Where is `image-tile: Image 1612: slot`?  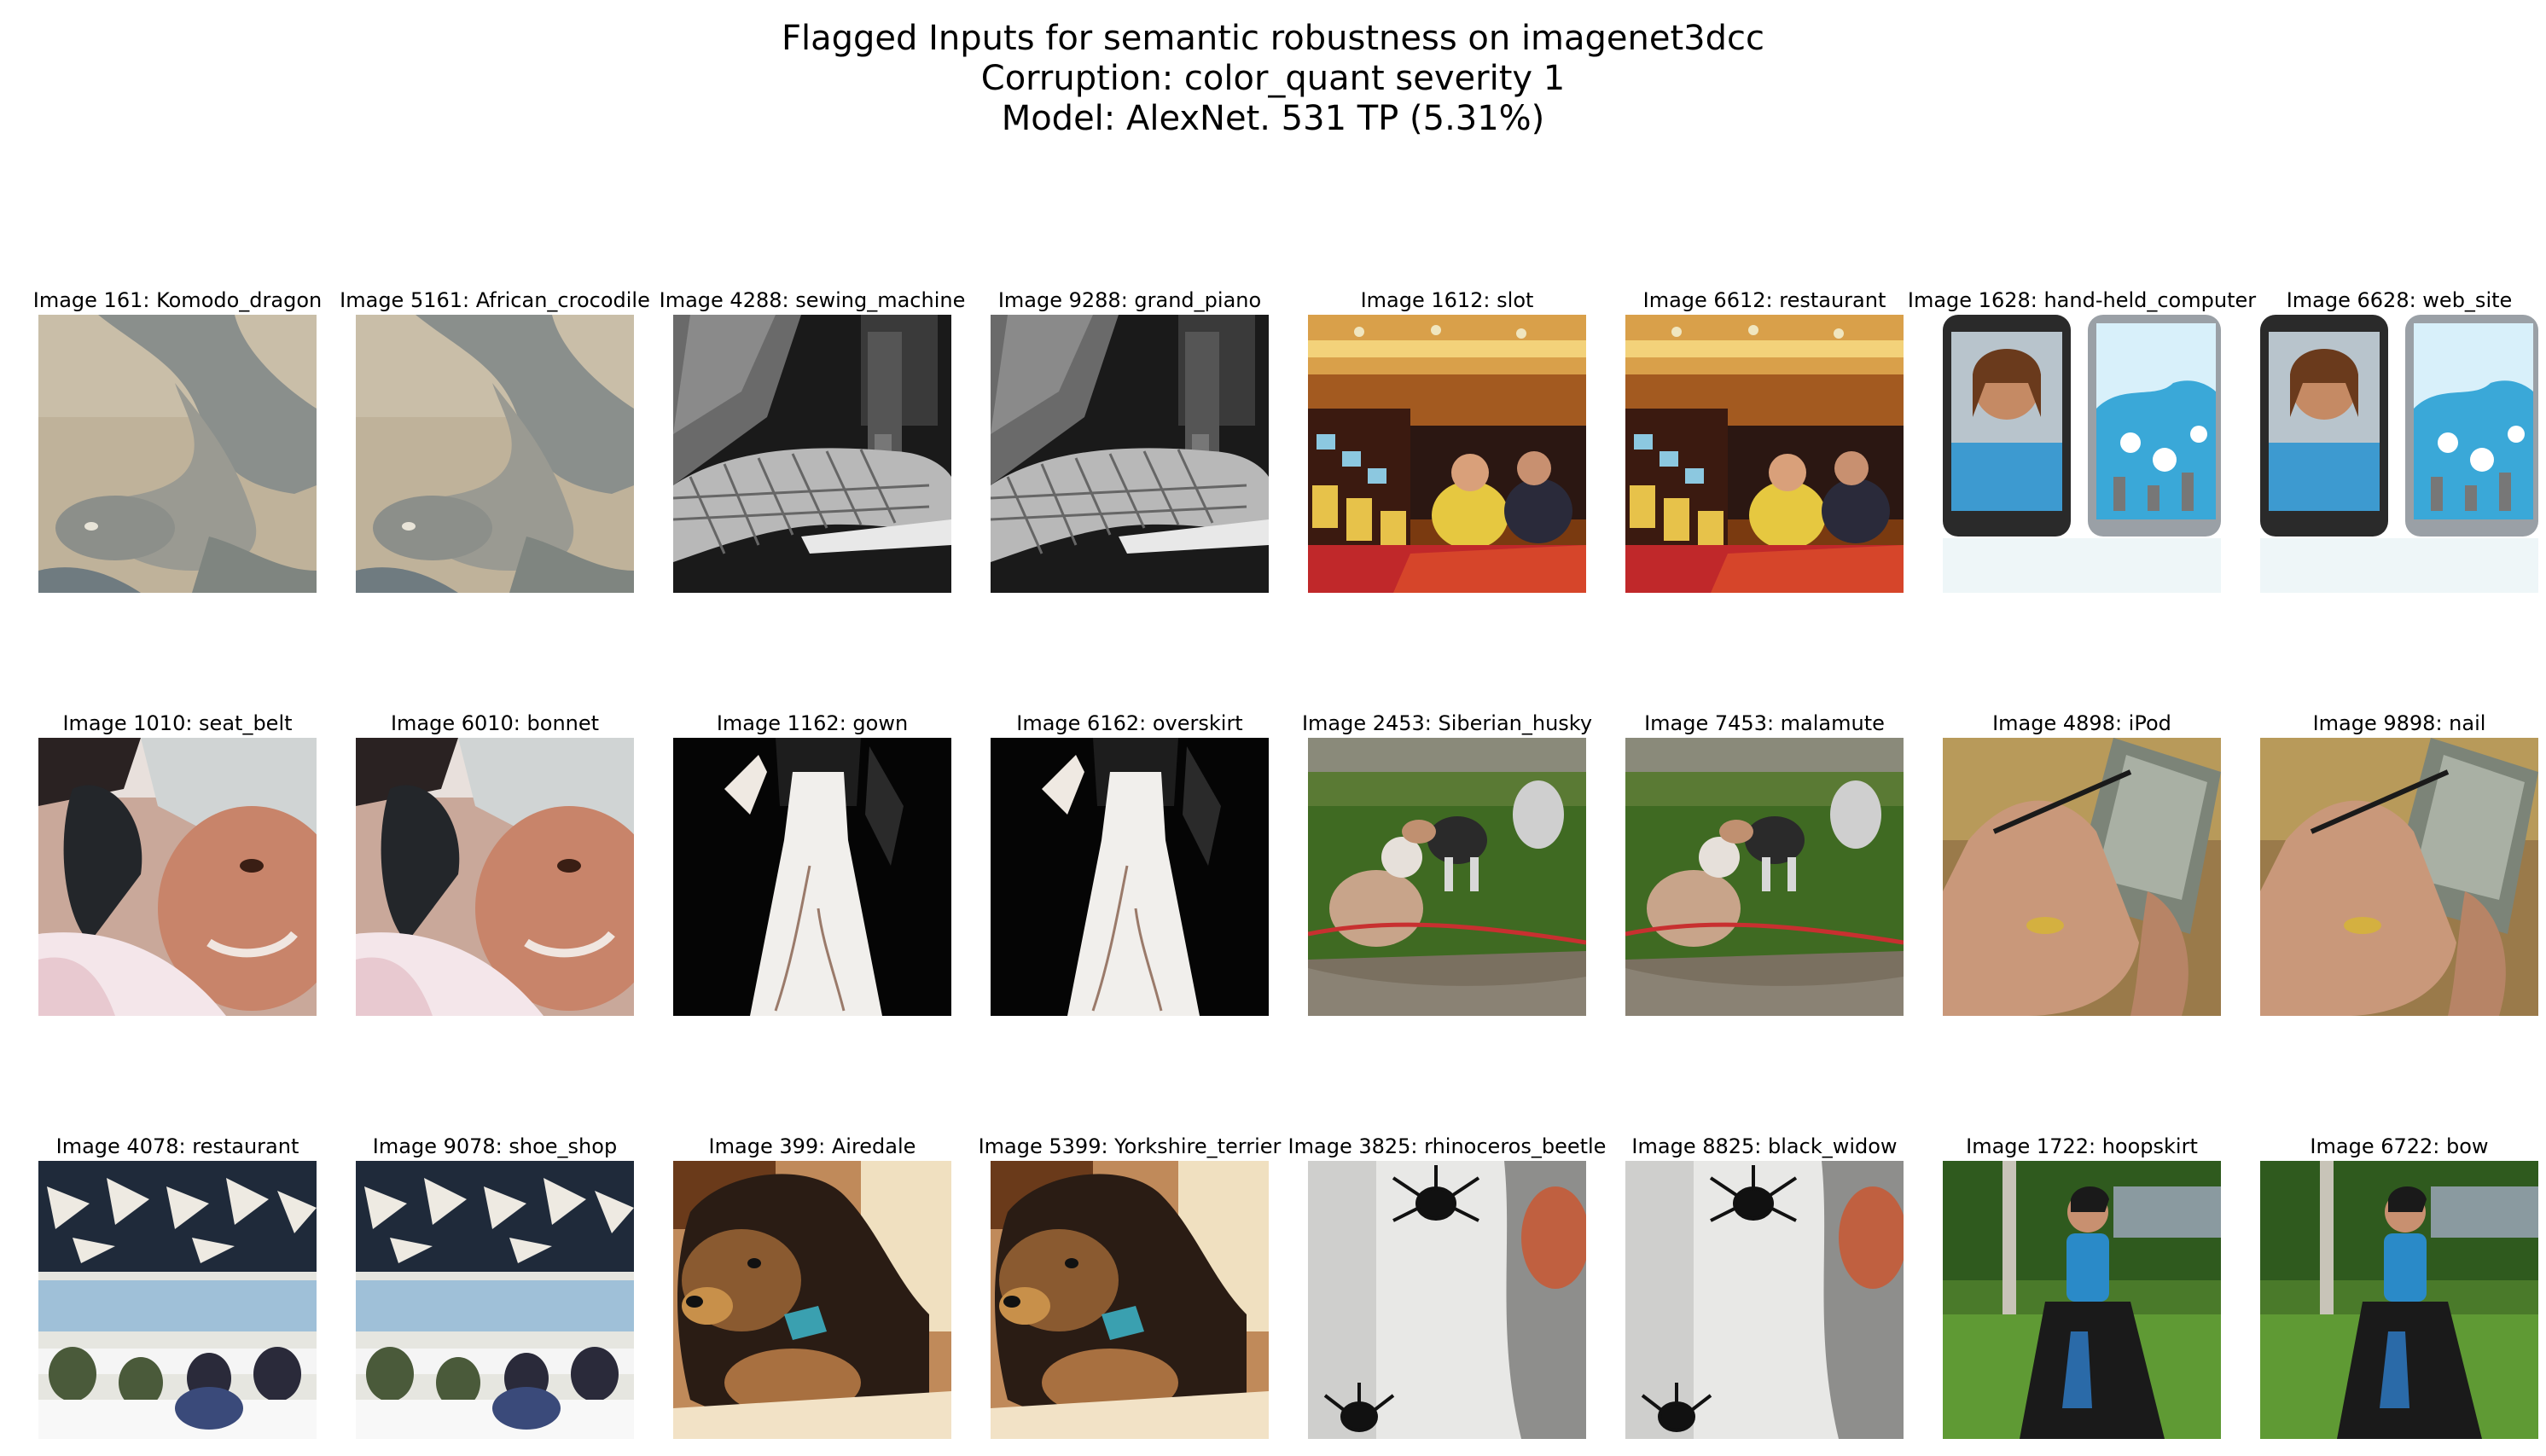
image-tile: Image 1612: slot is located at coordinates (1447, 440).